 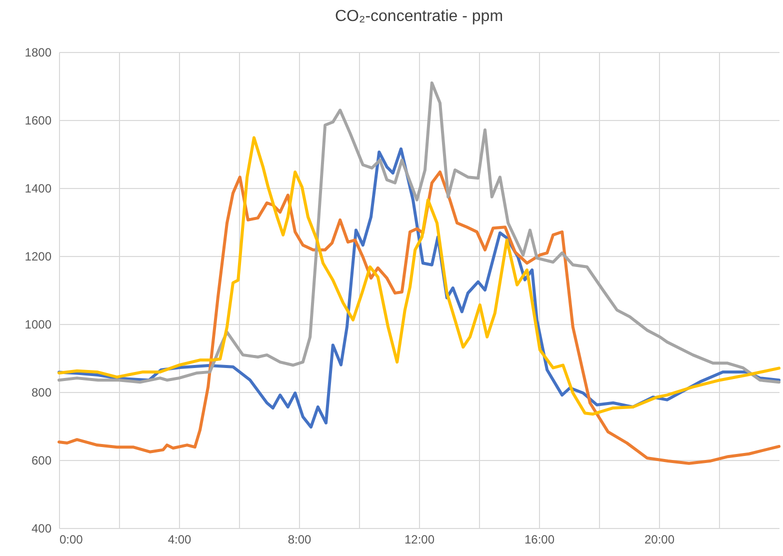 What do you see at coordinates (41, 393) in the screenshot?
I see `y-tick-label: 800` at bounding box center [41, 393].